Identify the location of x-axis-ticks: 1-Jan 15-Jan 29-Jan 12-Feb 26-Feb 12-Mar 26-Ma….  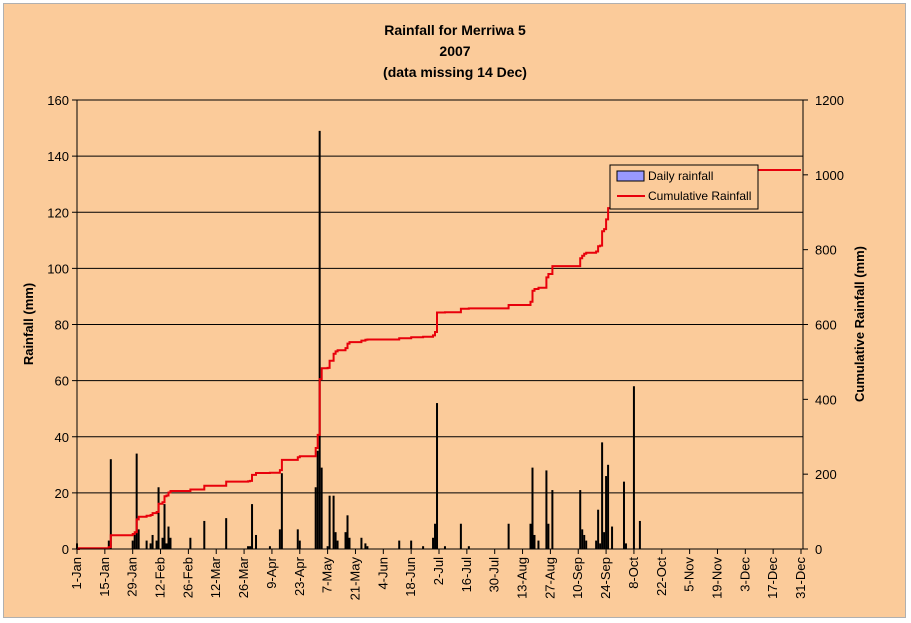
(438, 574).